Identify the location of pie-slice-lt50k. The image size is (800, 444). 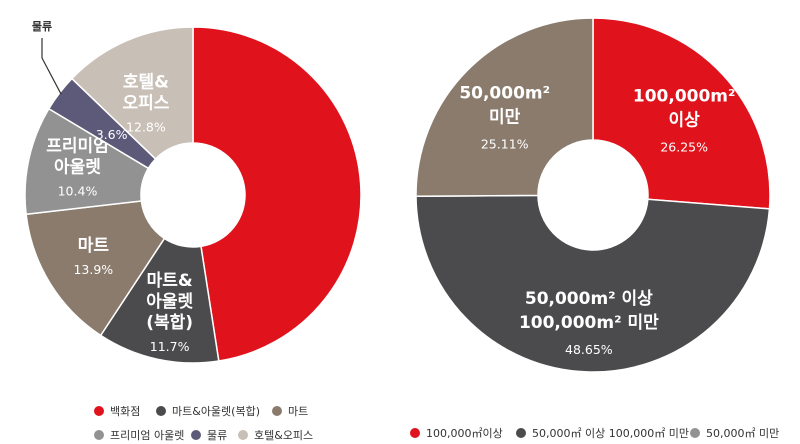
(504, 107).